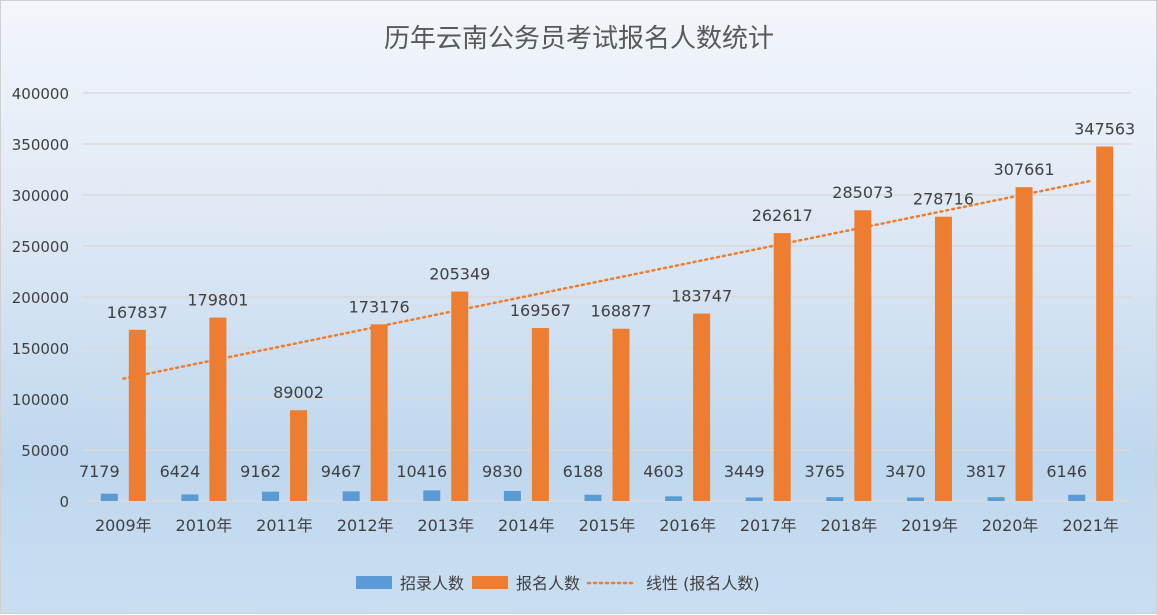  I want to click on data-label: 3817, so click(986, 471).